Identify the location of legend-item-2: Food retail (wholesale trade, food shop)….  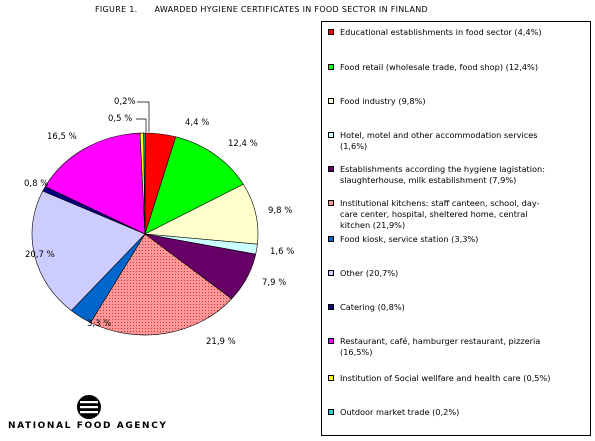
(457, 67).